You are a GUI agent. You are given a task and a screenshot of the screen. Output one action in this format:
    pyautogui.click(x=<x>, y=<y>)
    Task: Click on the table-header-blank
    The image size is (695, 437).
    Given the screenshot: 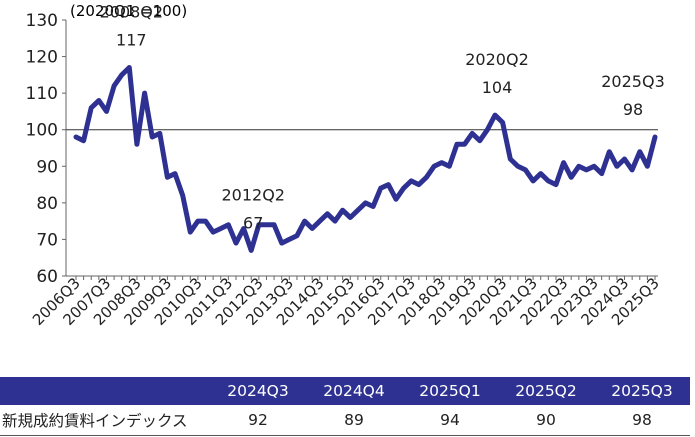 What is the action you would take?
    pyautogui.click(x=105, y=391)
    